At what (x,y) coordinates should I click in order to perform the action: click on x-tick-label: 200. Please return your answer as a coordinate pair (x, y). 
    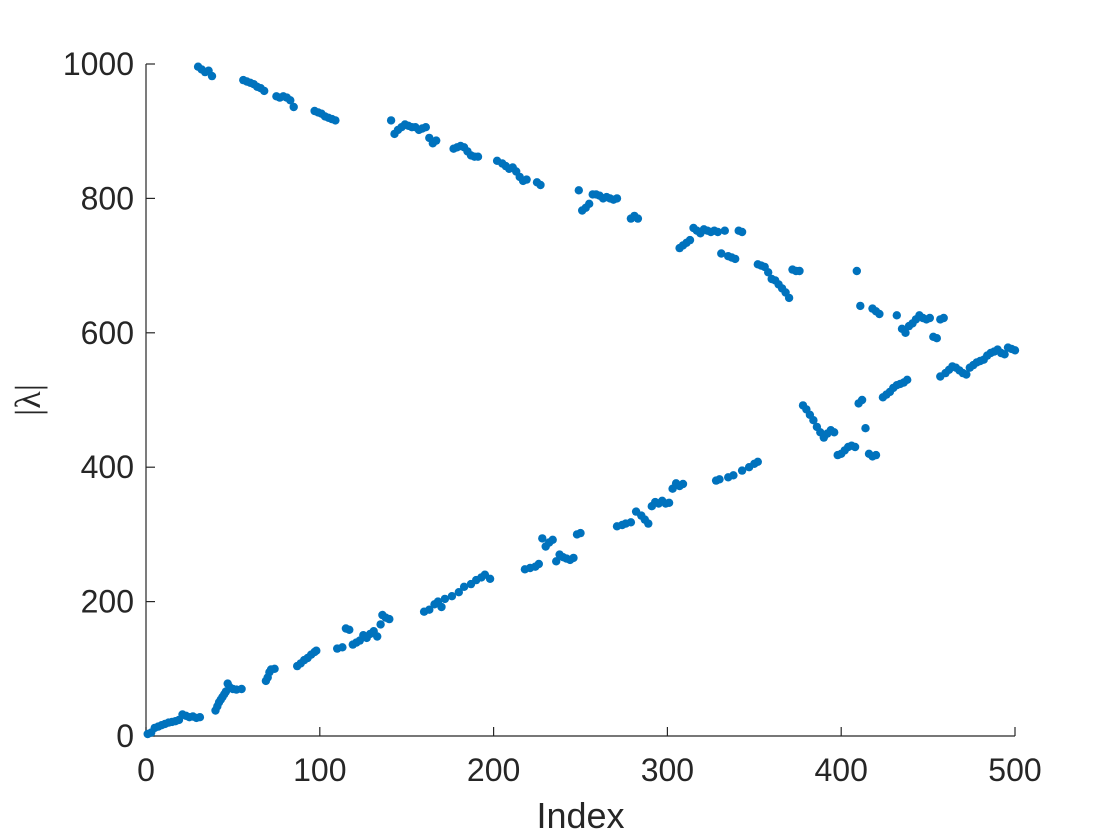
    Looking at the image, I should click on (493, 770).